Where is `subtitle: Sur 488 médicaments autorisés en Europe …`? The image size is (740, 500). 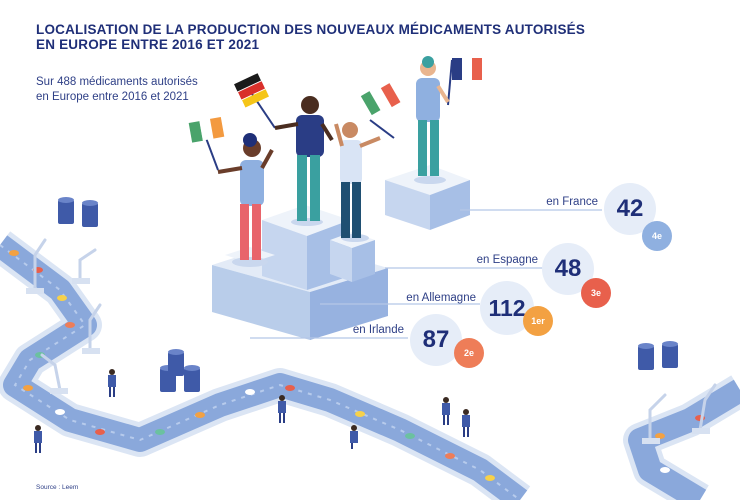 subtitle: Sur 488 médicaments autorisés en Europe … is located at coordinates (146, 90).